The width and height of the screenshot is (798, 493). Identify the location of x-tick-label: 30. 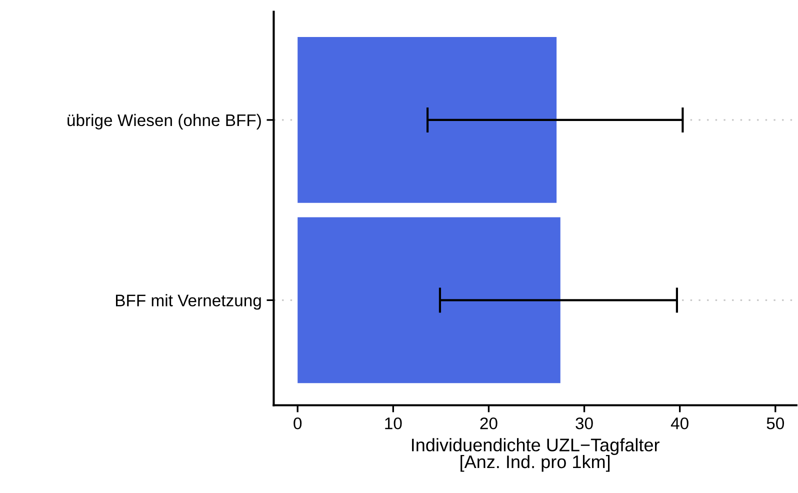
(584, 423).